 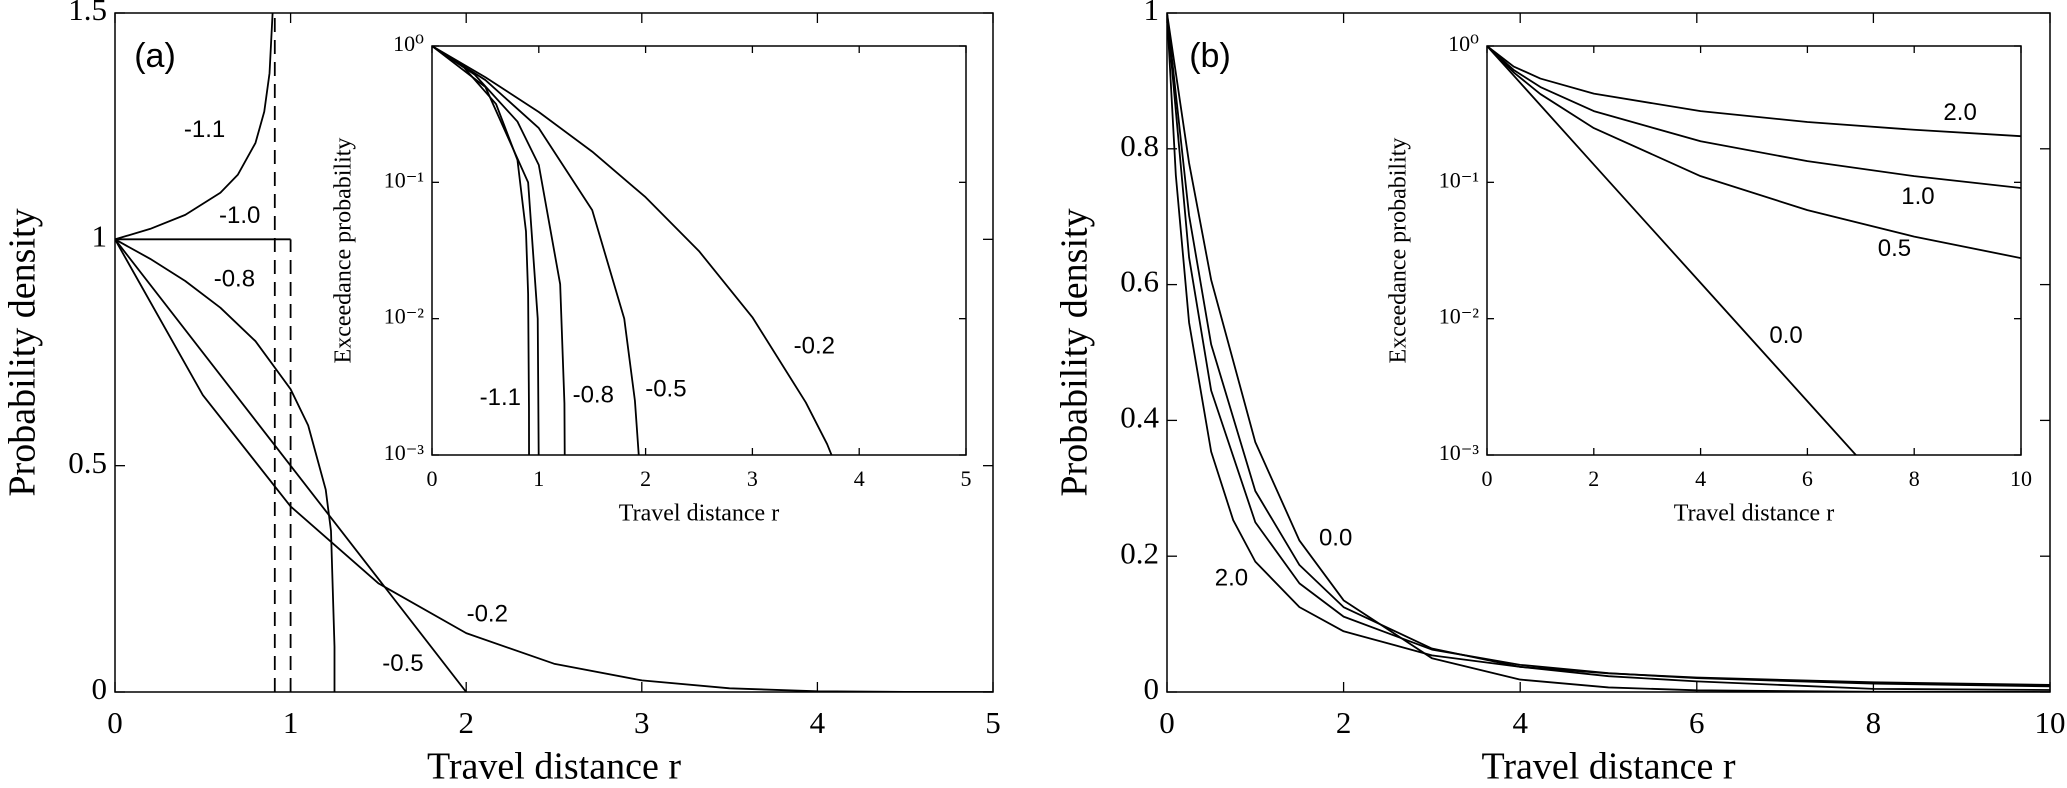 I want to click on y-tick-label: 0.4, so click(x=1139, y=417).